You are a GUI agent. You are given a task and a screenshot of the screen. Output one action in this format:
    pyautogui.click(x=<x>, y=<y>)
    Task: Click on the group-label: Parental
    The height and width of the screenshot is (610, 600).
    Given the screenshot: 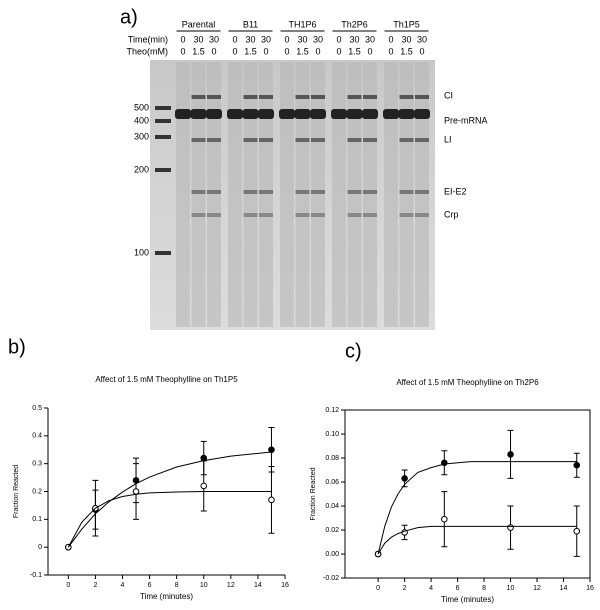 What is the action you would take?
    pyautogui.click(x=199, y=24)
    